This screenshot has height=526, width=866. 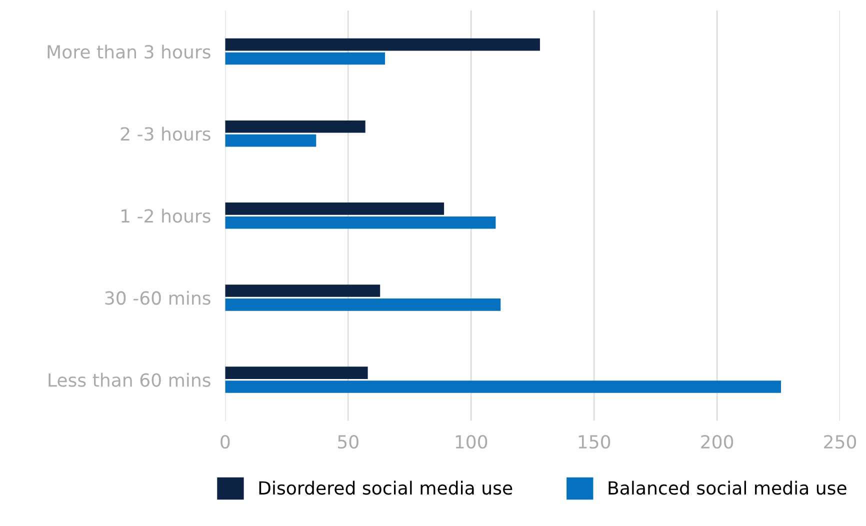 What do you see at coordinates (166, 215) in the screenshot?
I see `y-tick-label: 1 -2 hours` at bounding box center [166, 215].